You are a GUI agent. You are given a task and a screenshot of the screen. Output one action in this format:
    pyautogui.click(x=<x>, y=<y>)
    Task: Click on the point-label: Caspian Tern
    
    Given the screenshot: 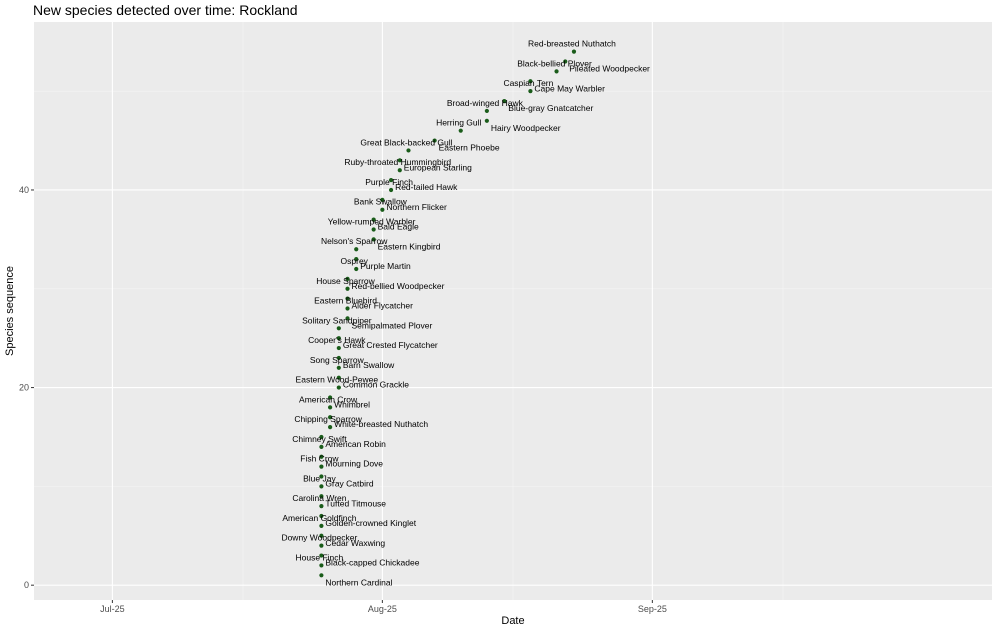 What is the action you would take?
    pyautogui.click(x=528, y=83)
    